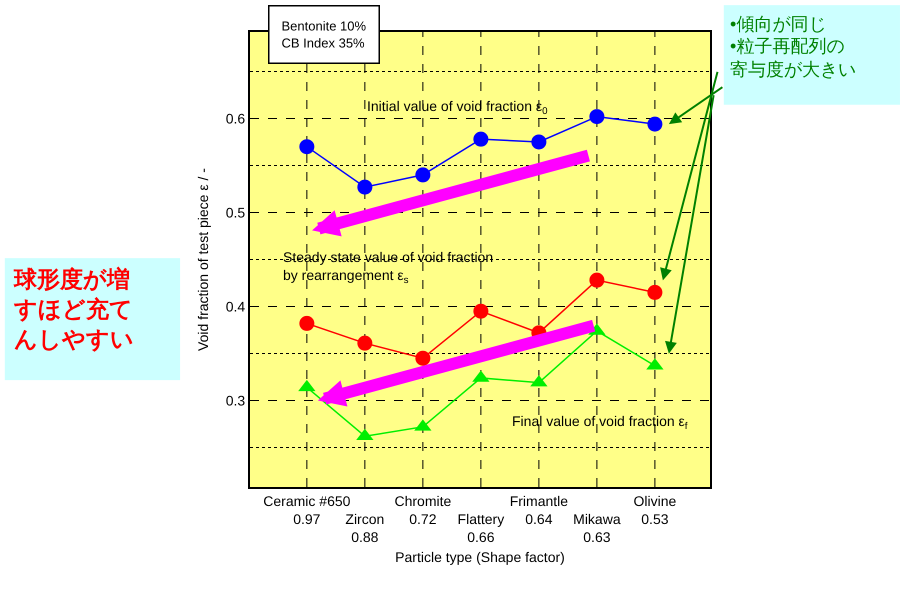 Image resolution: width=904 pixels, height=589 pixels. What do you see at coordinates (73, 309) in the screenshot?
I see `text: 球形度が増すほど充てんしやすい` at bounding box center [73, 309].